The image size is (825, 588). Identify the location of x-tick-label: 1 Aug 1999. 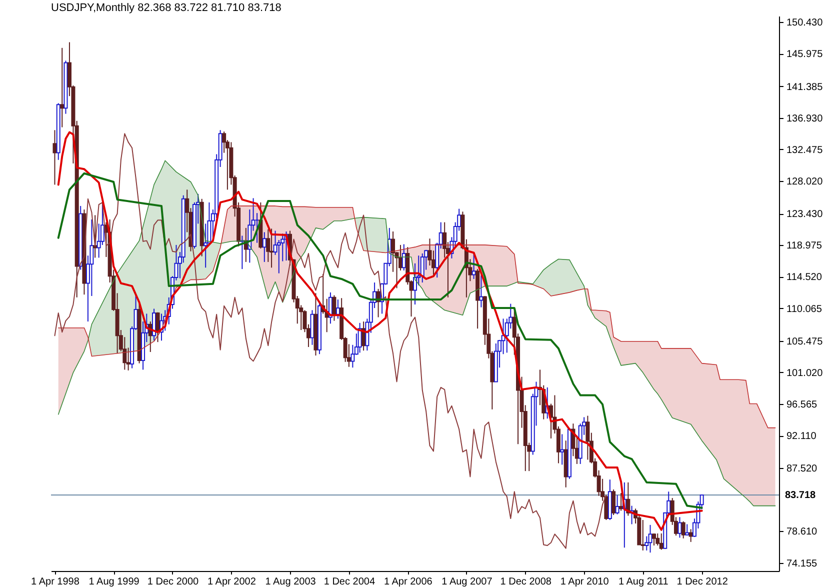
(114, 582).